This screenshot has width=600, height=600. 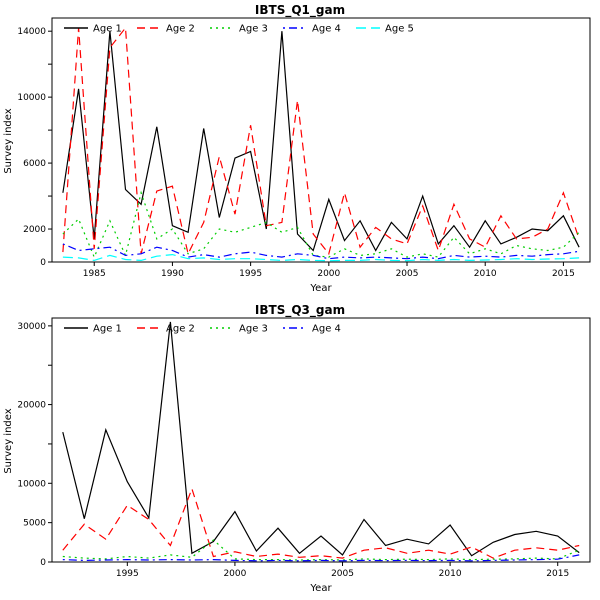 What do you see at coordinates (34, 164) in the screenshot?
I see `y-axis-tick-label: 6000` at bounding box center [34, 164].